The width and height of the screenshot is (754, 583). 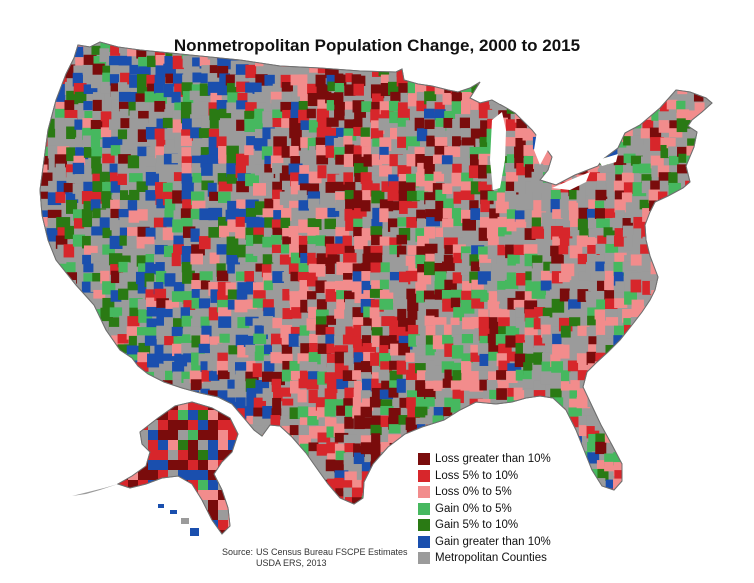 What do you see at coordinates (238, 552) in the screenshot?
I see `source-prefix: Source:` at bounding box center [238, 552].